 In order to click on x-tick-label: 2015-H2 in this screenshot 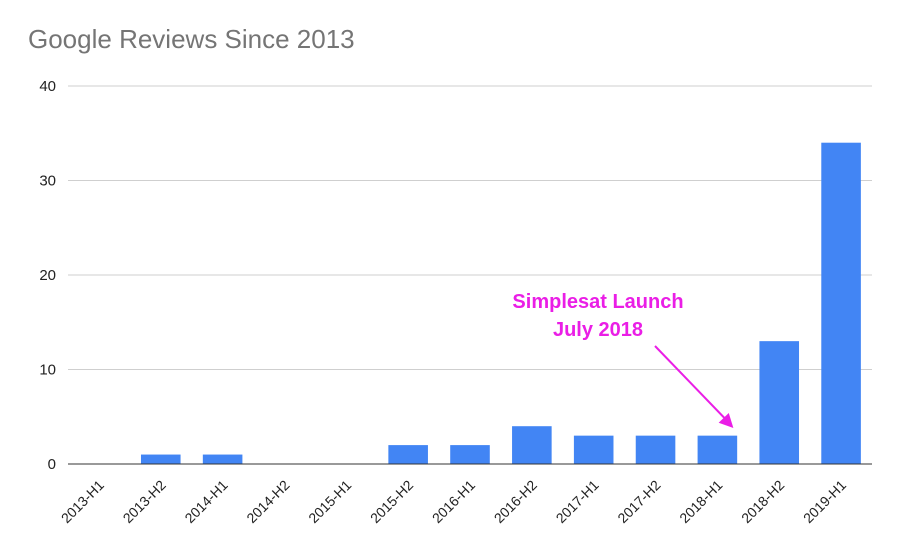, I will do `click(391, 501)`.